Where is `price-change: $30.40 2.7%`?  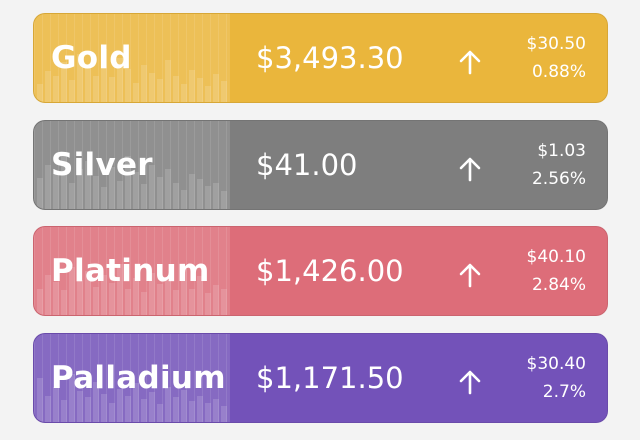
price-change: $30.40 2.7% is located at coordinates (556, 378).